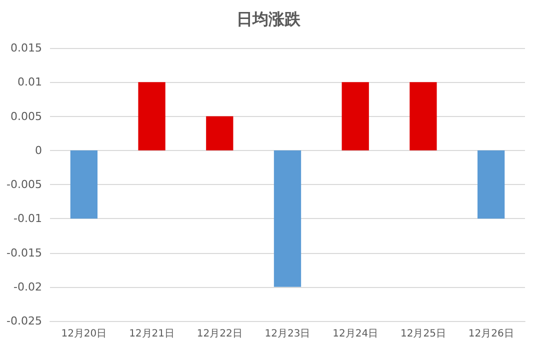  Describe the element at coordinates (30, 82) in the screenshot. I see `y-tick-label: 0.01` at that location.